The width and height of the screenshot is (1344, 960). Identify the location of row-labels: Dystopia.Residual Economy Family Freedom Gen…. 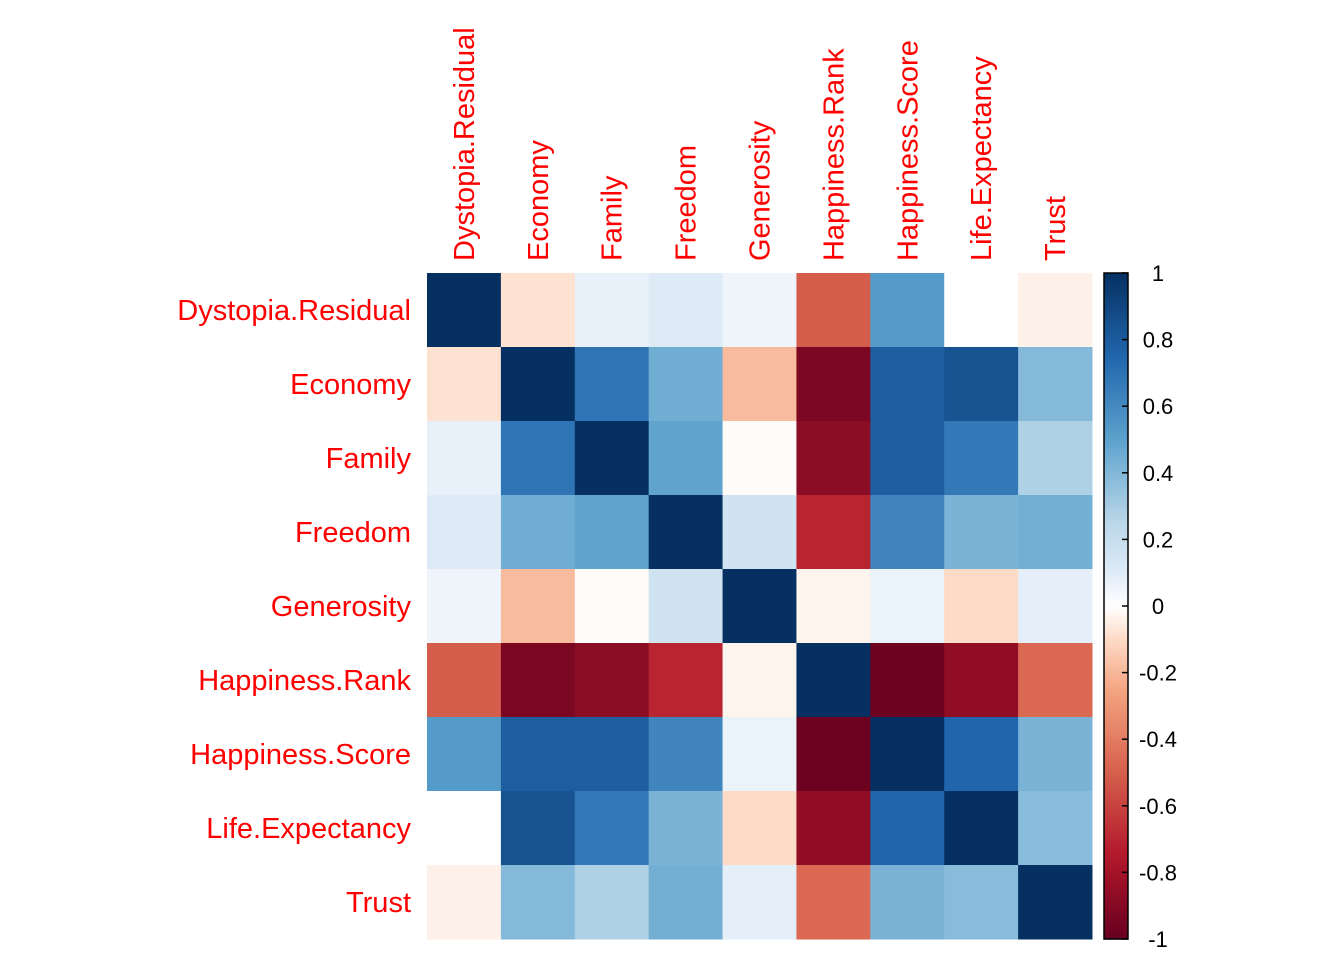
(294, 607).